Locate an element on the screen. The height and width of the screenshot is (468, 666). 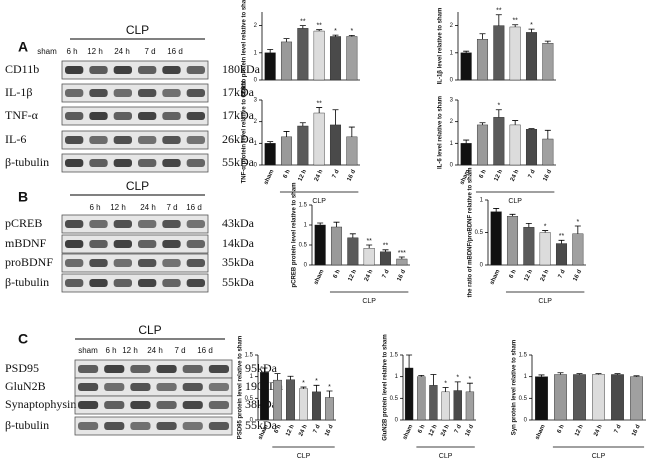
y-tick-label: 2 is located at coordinates (256, 26).